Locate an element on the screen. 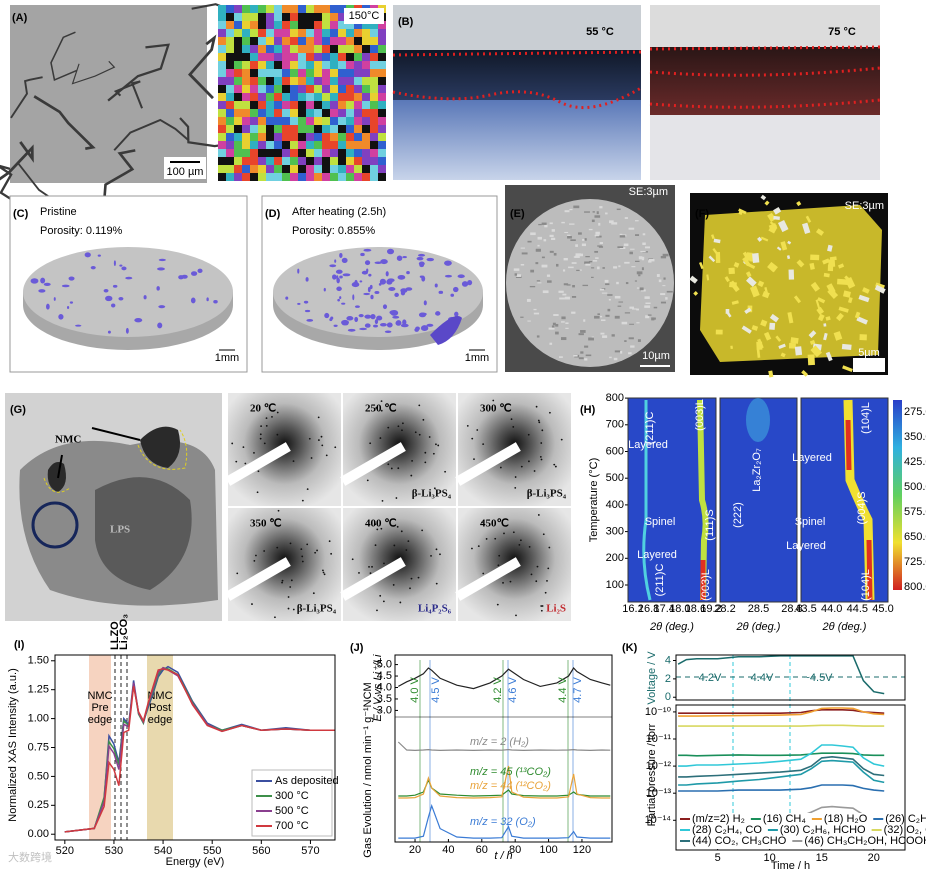  x-tick-label: 5 is located at coordinates (718, 858).